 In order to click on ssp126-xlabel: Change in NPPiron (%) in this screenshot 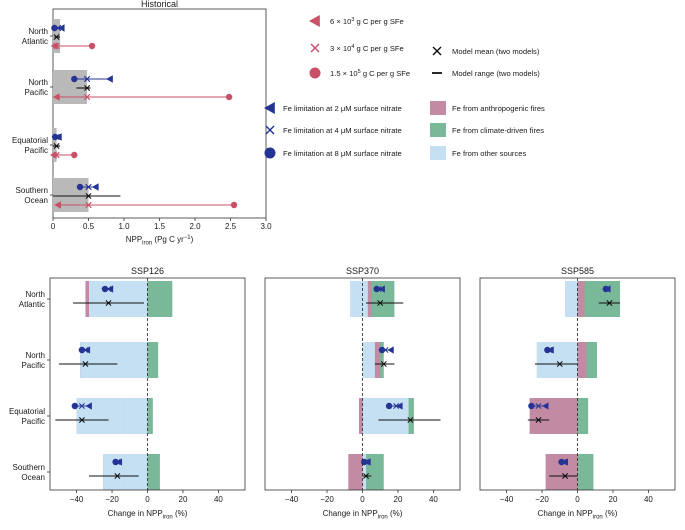, I will do `click(148, 515)`.